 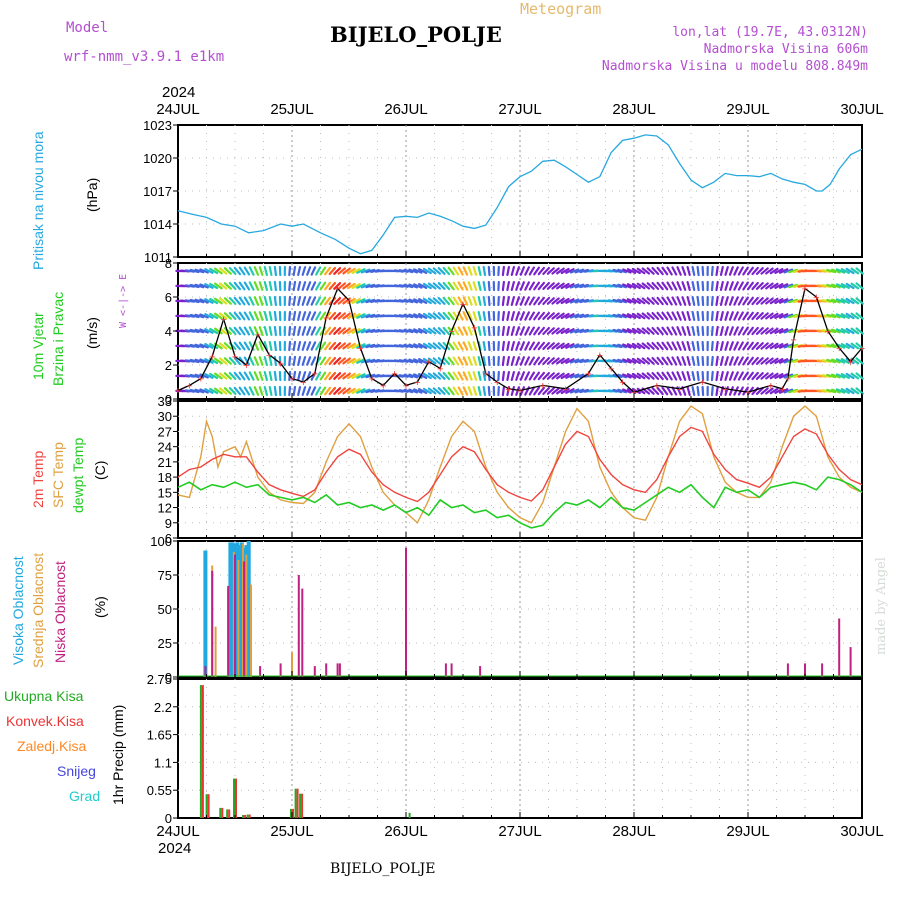 I want to click on y-tick-label: 0, so click(x=168, y=677).